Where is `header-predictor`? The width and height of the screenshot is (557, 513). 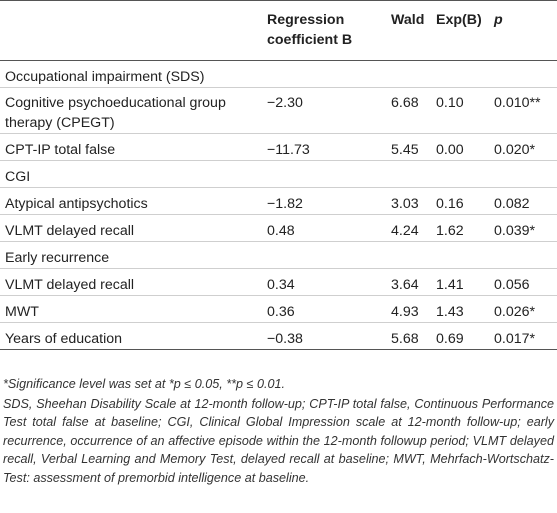 header-predictor is located at coordinates (133, 31).